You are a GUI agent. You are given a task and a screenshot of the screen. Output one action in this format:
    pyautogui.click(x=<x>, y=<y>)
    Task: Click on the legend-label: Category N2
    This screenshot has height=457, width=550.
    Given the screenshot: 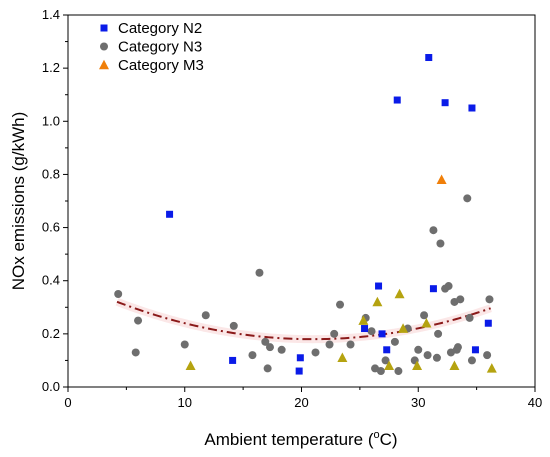 What is the action you would take?
    pyautogui.click(x=160, y=28)
    